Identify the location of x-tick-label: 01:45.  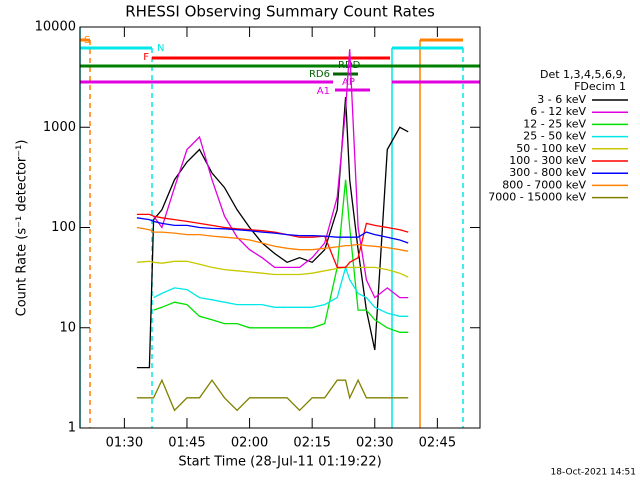
(186, 443).